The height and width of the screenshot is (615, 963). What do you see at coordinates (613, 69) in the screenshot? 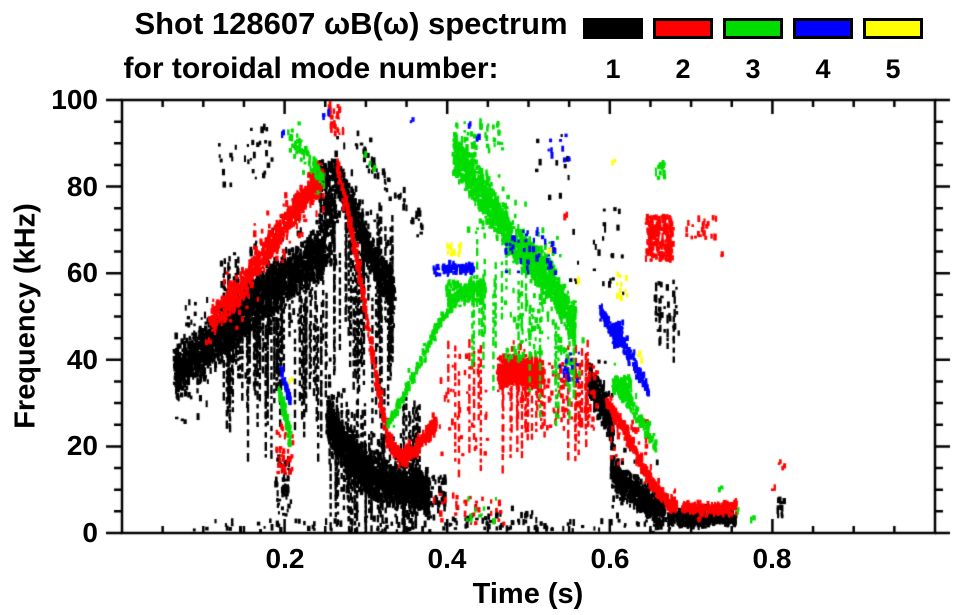
I see `legend-label-mode1: 1` at bounding box center [613, 69].